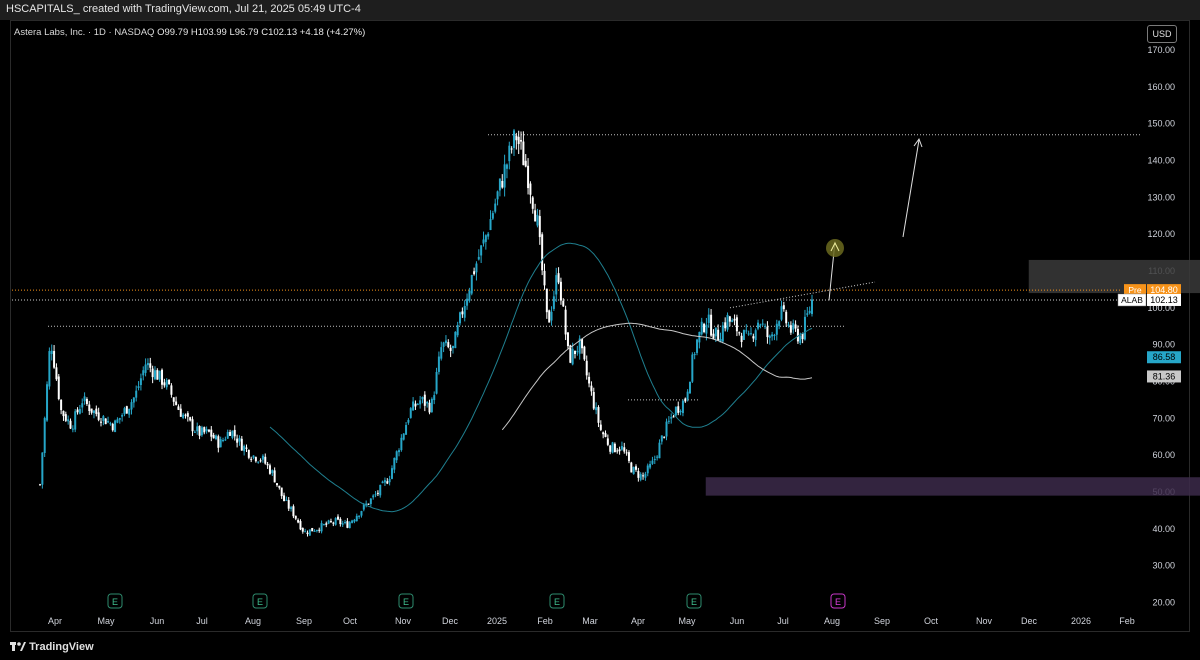 The height and width of the screenshot is (660, 1200). Describe the element at coordinates (283, 32) in the screenshot. I see `close-value: 102.13` at that location.